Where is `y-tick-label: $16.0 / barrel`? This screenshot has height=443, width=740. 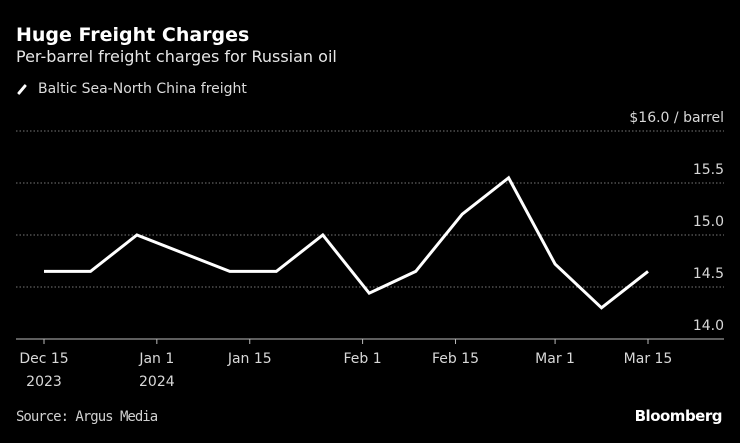 y-tick-label: $16.0 / barrel is located at coordinates (676, 118).